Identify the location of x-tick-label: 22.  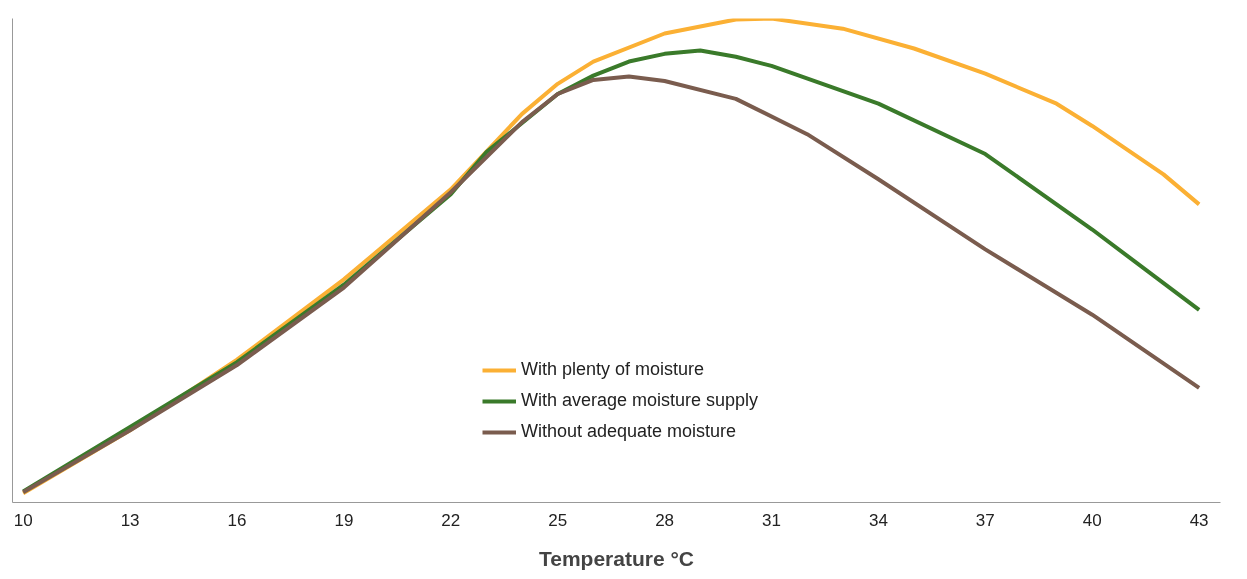
(451, 520).